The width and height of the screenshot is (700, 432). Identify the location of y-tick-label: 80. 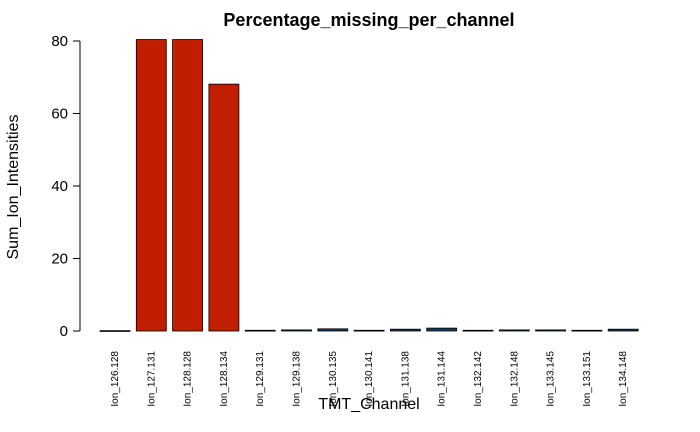
(59, 41).